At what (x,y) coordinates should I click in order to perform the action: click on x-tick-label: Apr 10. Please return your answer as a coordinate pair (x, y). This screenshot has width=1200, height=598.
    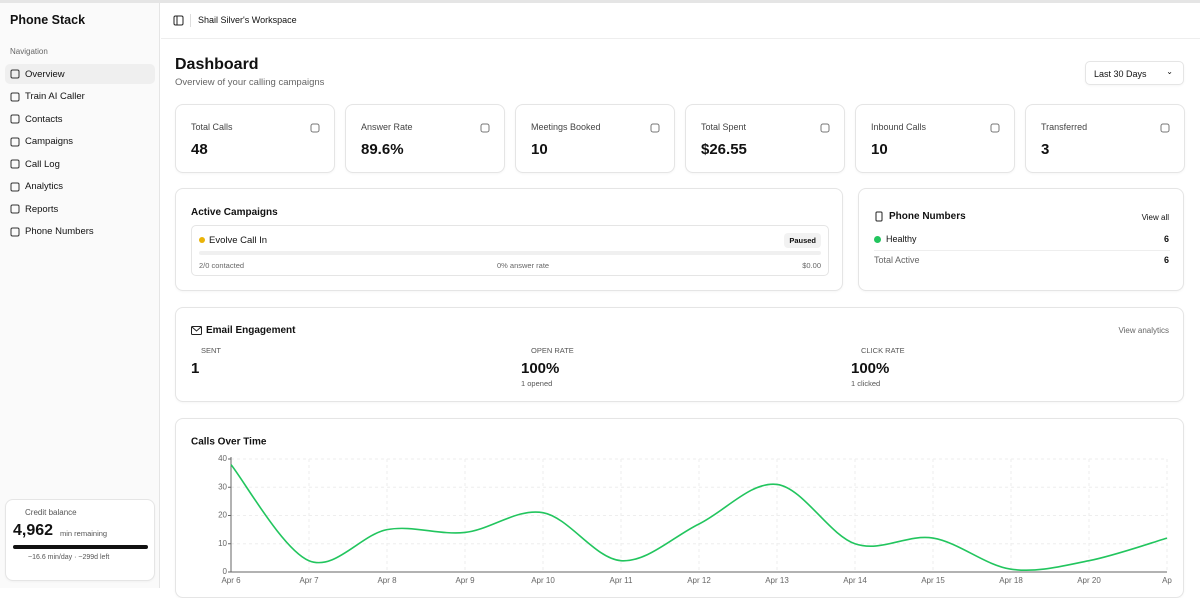
    Looking at the image, I should click on (543, 580).